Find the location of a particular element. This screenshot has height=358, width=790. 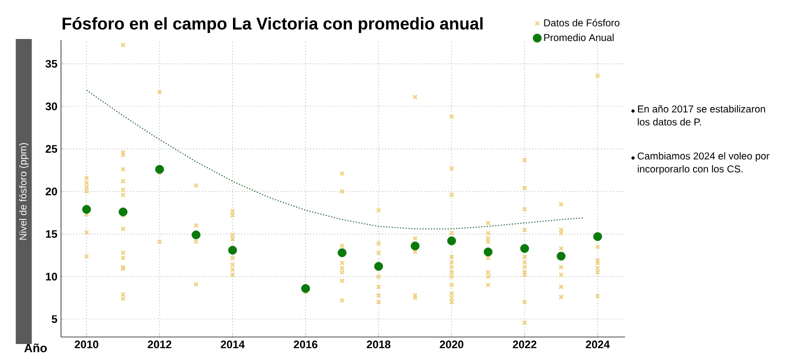

x-tick-label: 2010 is located at coordinates (86, 344).